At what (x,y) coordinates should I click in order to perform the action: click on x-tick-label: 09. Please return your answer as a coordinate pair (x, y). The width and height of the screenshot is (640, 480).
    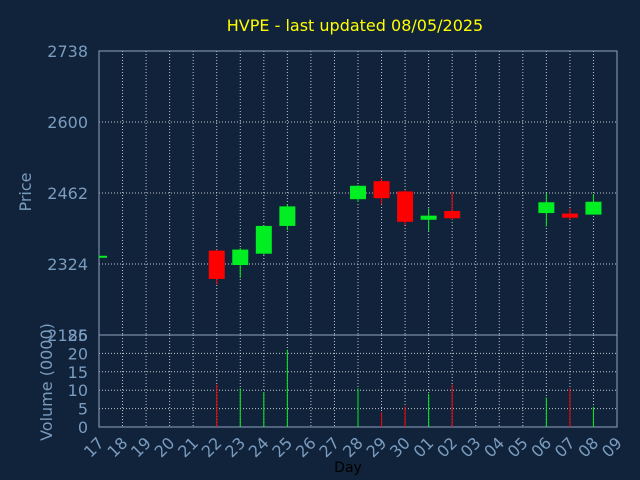
    Looking at the image, I should click on (612, 447).